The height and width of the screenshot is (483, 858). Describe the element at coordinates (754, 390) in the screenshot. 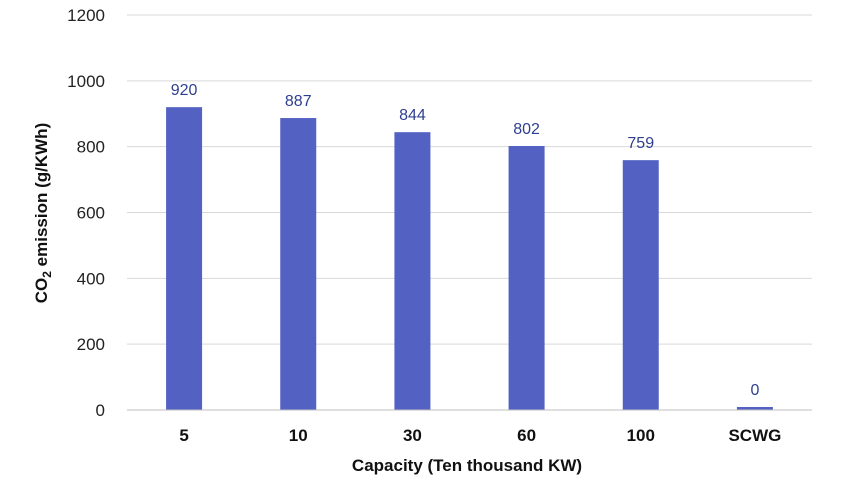

I see `data-label: 0` at that location.